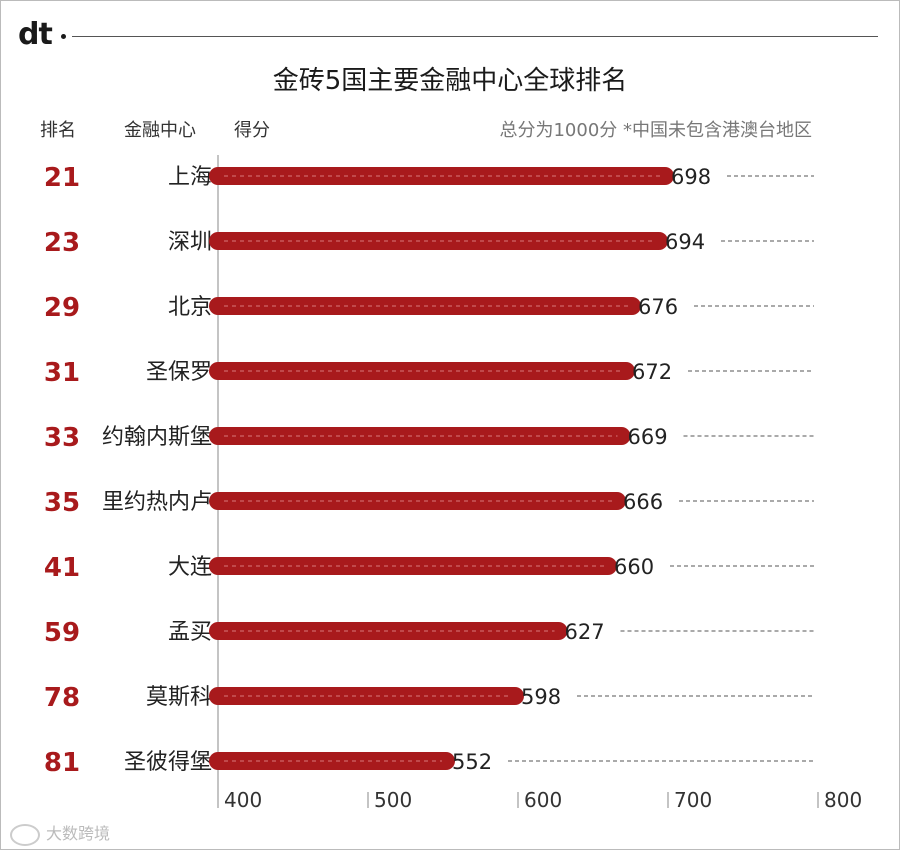 This screenshot has height=850, width=900. I want to click on rank-label: 29, so click(62, 308).